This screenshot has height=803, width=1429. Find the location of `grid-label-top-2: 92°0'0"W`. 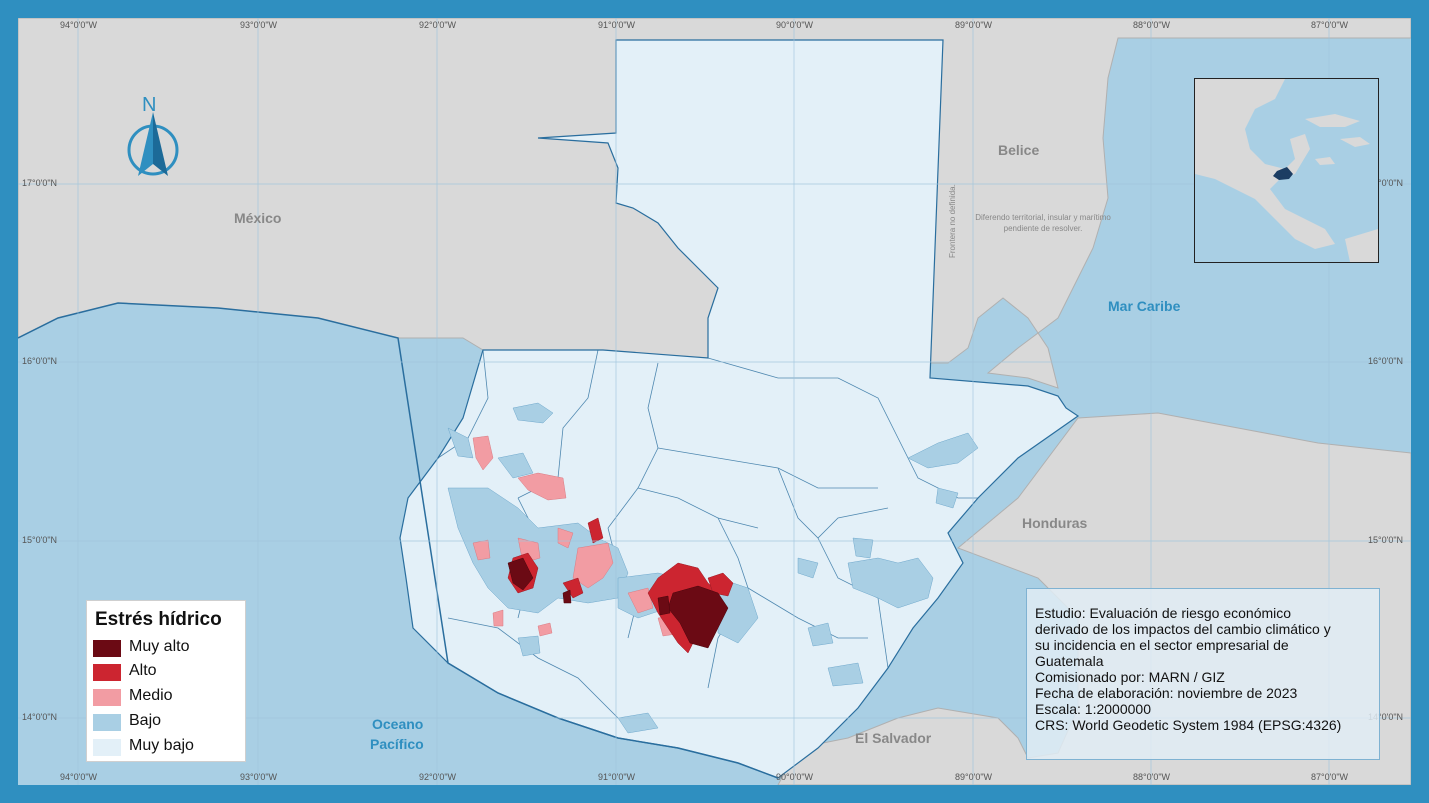

grid-label-top-2: 92°0'0"W is located at coordinates (438, 25).